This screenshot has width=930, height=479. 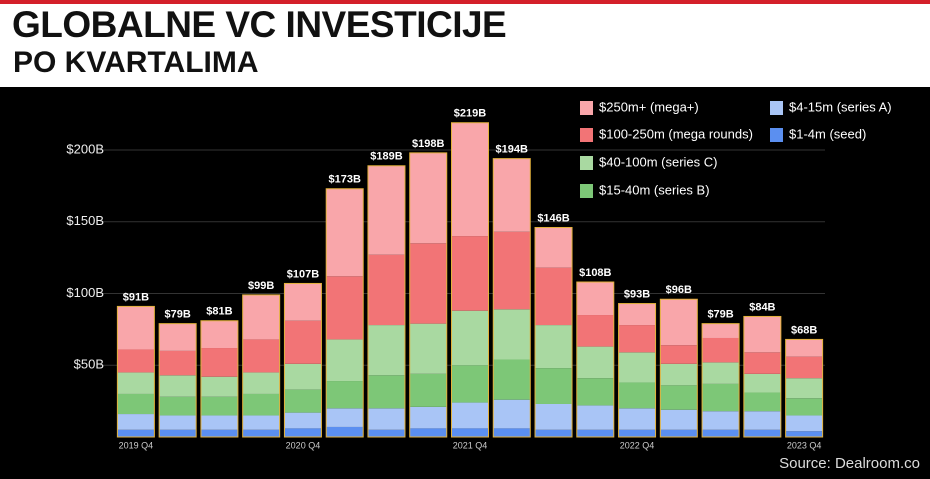 What do you see at coordinates (804, 330) in the screenshot?
I see `total-label: $68B` at bounding box center [804, 330].